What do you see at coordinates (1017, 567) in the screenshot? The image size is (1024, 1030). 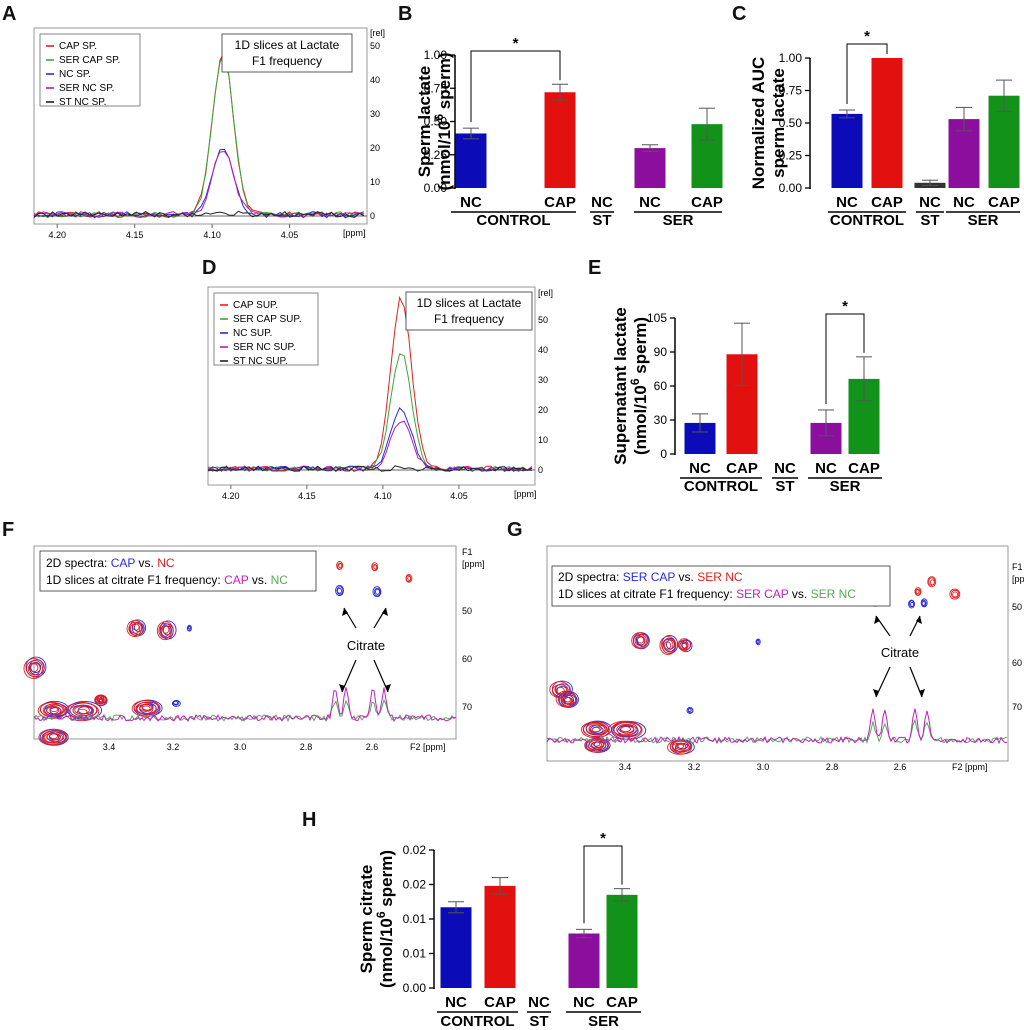 I see `y-tick-label: F1` at bounding box center [1017, 567].